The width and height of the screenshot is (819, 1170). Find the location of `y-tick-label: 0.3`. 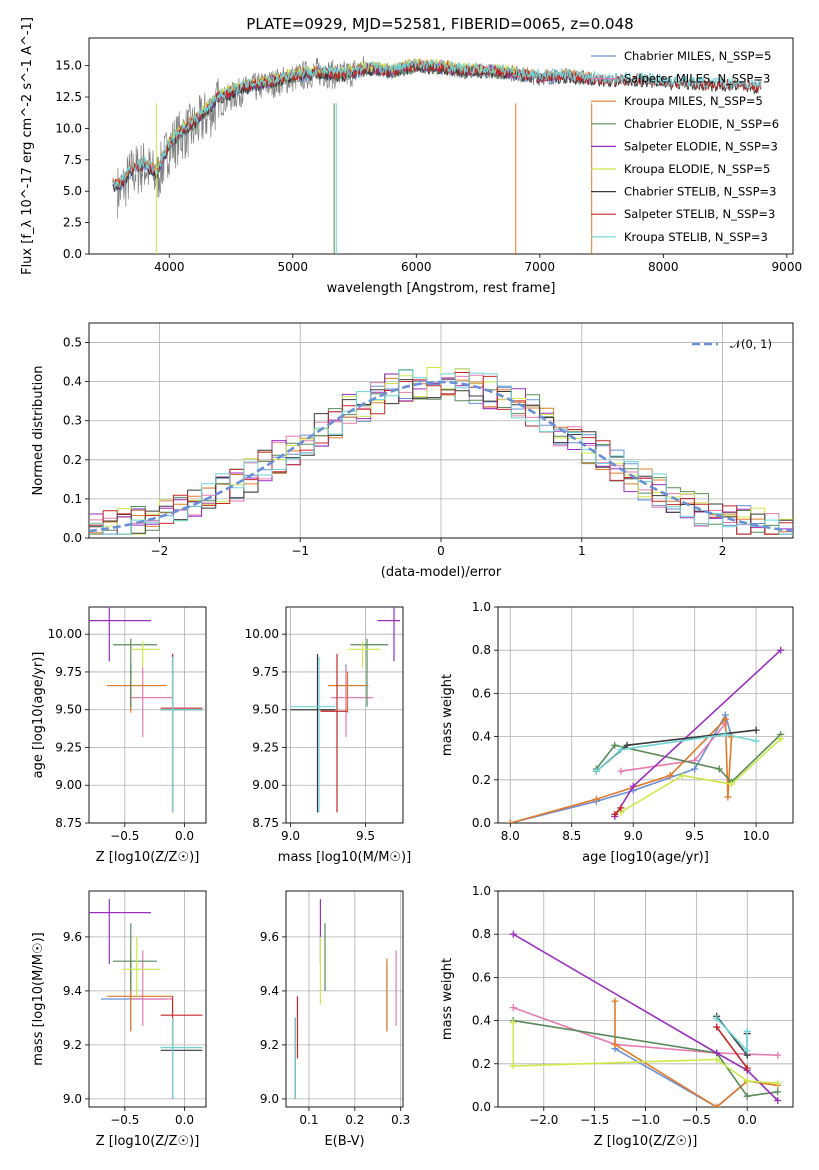

y-tick-label: 0.3 is located at coordinates (72, 421).